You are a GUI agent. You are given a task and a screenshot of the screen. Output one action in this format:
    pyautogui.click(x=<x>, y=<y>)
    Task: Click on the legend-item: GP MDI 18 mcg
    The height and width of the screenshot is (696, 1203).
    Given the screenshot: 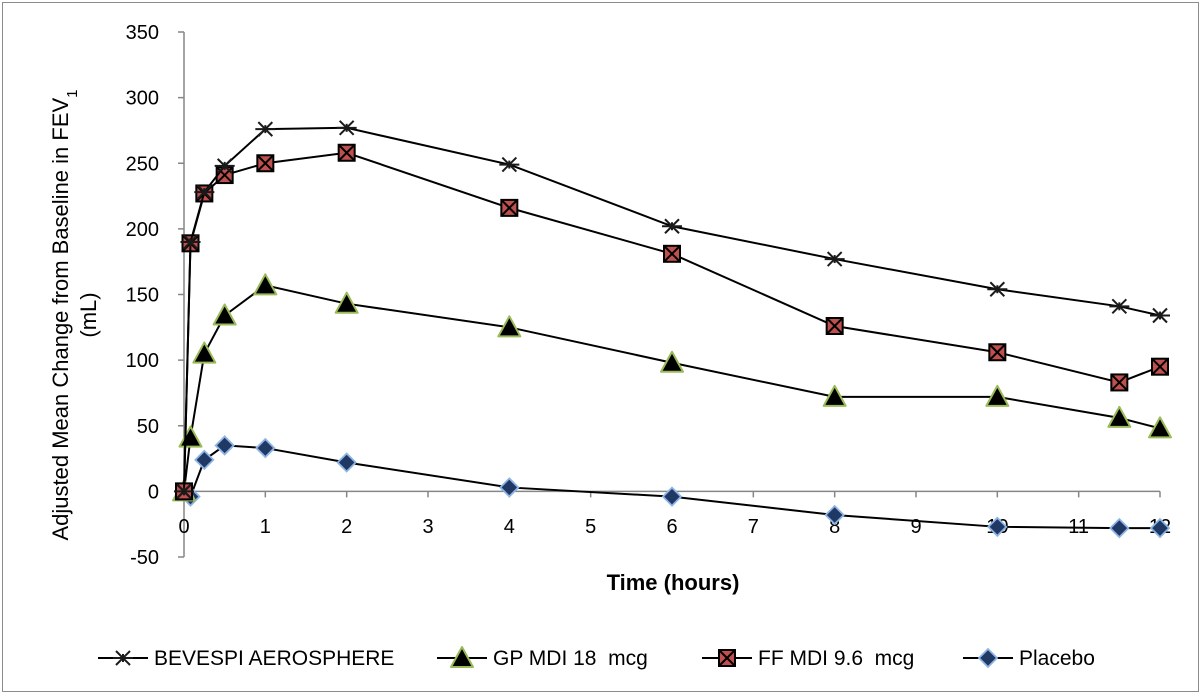 What is the action you would take?
    pyautogui.click(x=542, y=658)
    